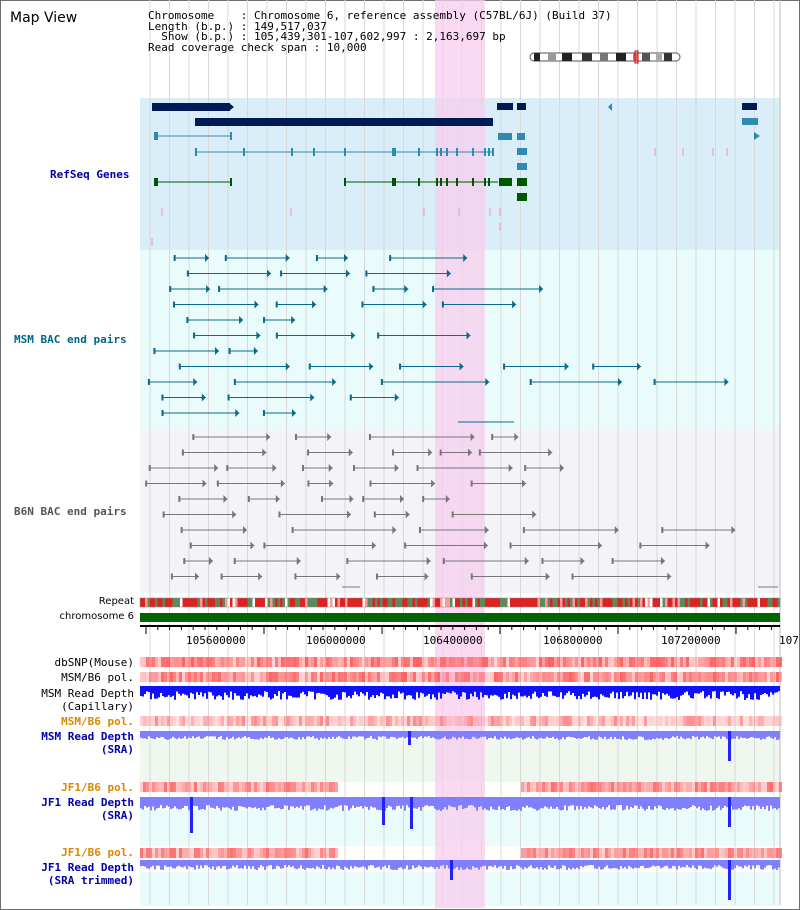  Describe the element at coordinates (460, 454) in the screenshot. I see `region-highlight` at that location.